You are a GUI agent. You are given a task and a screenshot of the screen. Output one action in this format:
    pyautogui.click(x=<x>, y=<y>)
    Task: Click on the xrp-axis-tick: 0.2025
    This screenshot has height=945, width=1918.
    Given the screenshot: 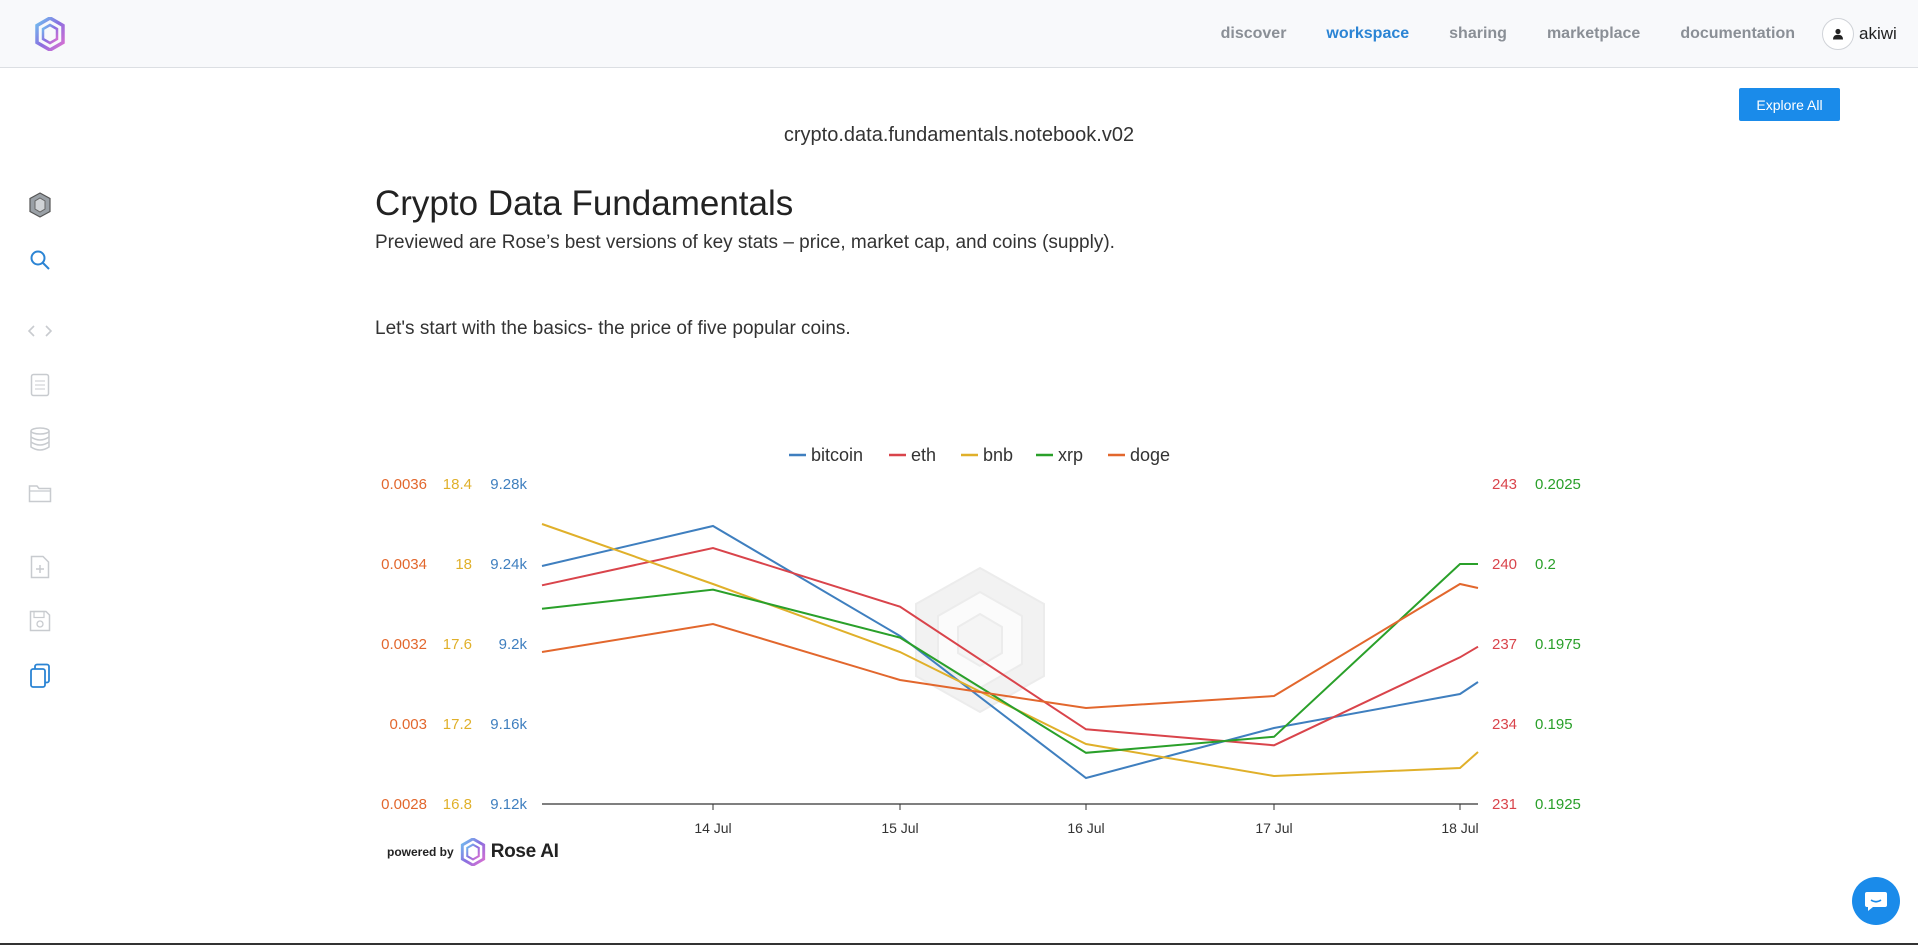 What is the action you would take?
    pyautogui.click(x=1558, y=484)
    